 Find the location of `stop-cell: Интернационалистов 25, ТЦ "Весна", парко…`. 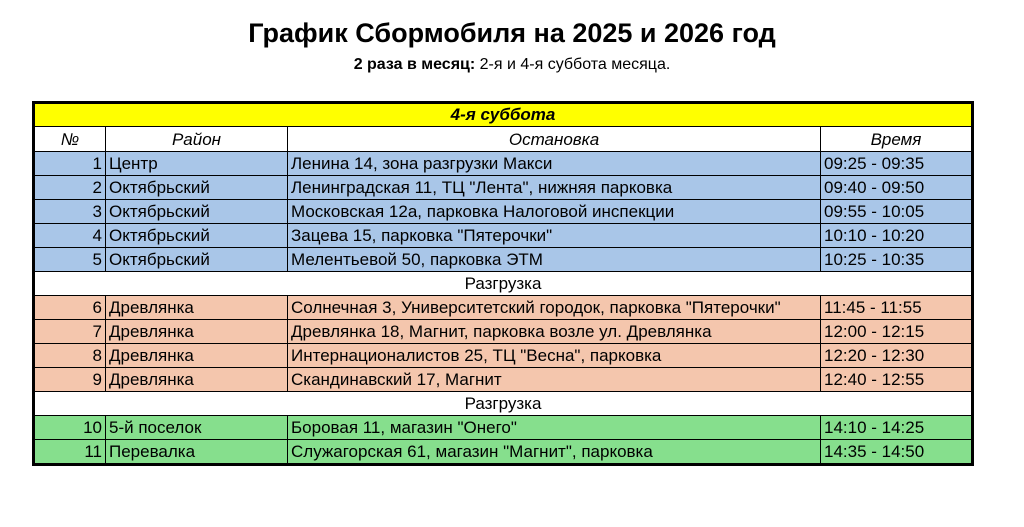

stop-cell: Интернационалистов 25, ТЦ "Весна", парко… is located at coordinates (554, 355).